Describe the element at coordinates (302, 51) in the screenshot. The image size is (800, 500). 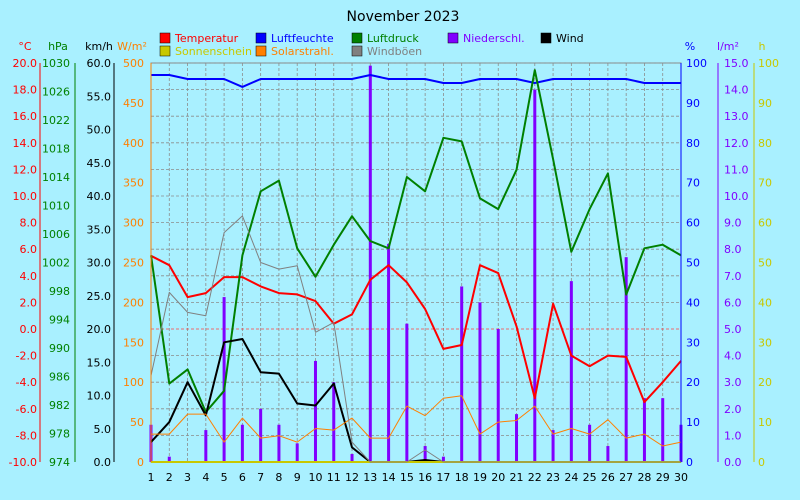
I see `legend-label: Solarstrahl.` at that location.